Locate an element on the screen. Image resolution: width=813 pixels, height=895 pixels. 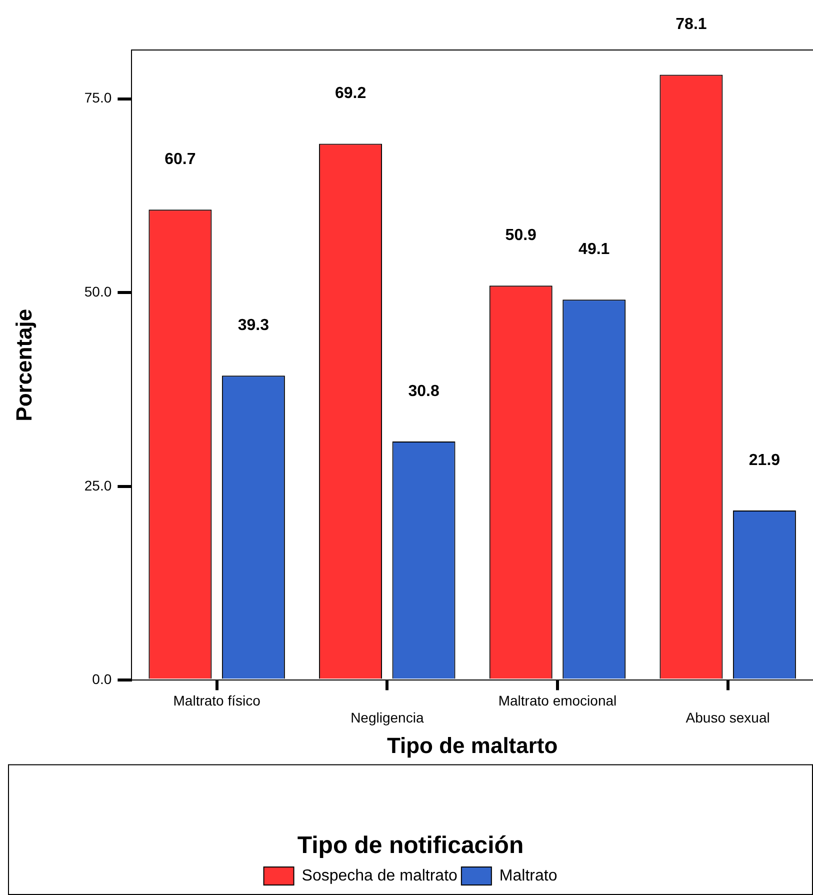
data-label: 30.8 is located at coordinates (424, 391).